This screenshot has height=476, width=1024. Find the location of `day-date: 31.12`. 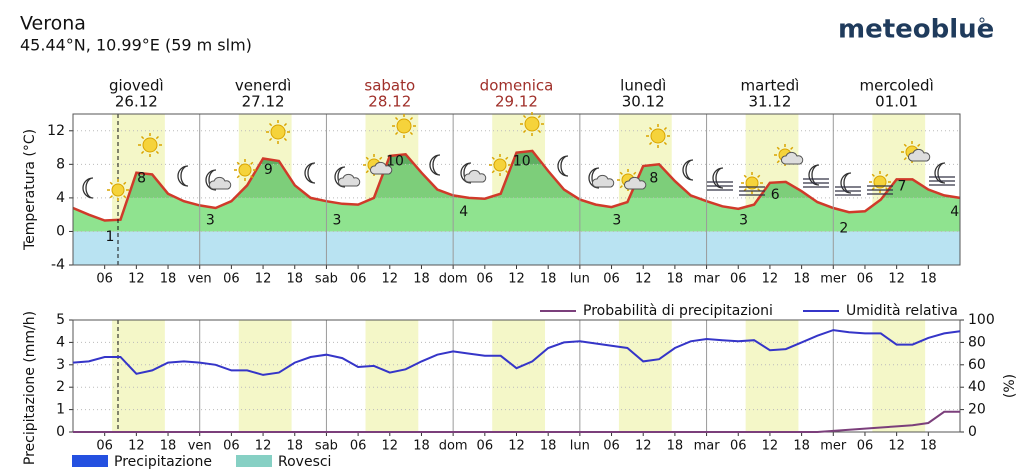

day-date: 31.12 is located at coordinates (769, 102).